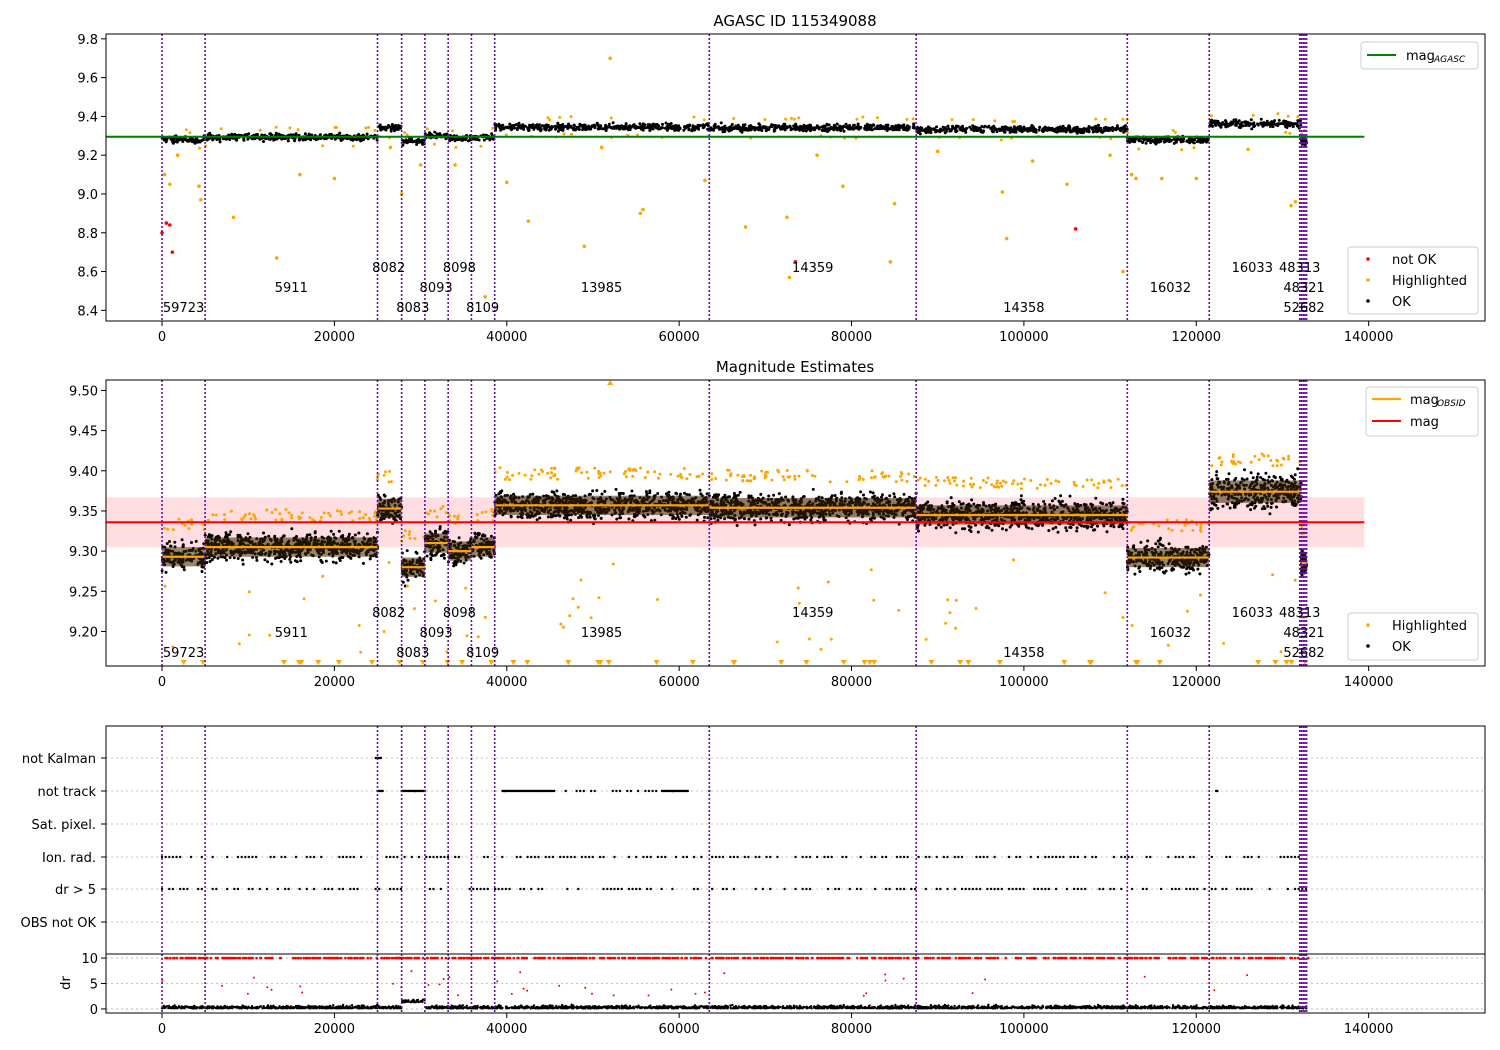 The height and width of the screenshot is (1050, 1500). Describe the element at coordinates (1449, 60) in the screenshot. I see `legend-subscript-agasc: AGASC` at that location.